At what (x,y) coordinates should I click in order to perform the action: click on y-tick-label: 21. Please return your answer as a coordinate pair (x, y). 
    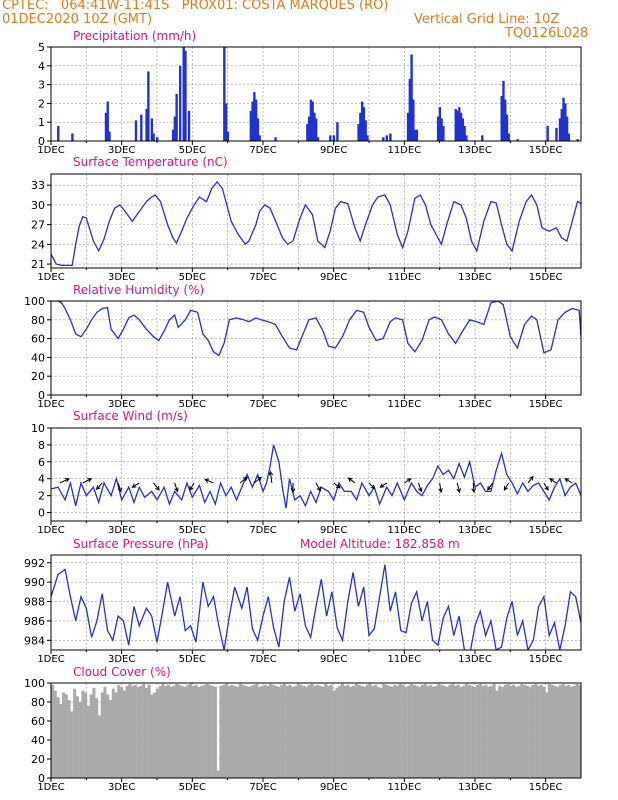
    Looking at the image, I should click on (38, 264).